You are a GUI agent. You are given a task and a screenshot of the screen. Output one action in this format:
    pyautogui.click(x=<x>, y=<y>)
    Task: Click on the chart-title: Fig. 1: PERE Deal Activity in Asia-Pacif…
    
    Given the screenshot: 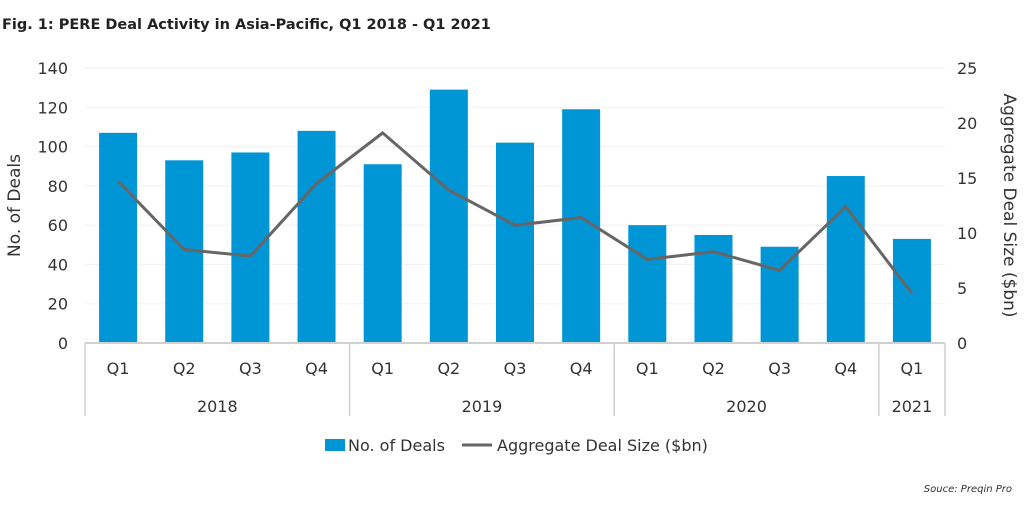 What is the action you would take?
    pyautogui.click(x=246, y=25)
    